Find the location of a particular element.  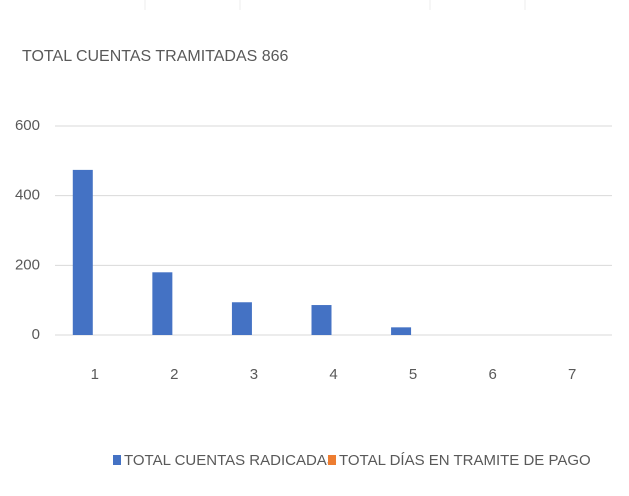

y-tick-label: 400 is located at coordinates (27, 195).